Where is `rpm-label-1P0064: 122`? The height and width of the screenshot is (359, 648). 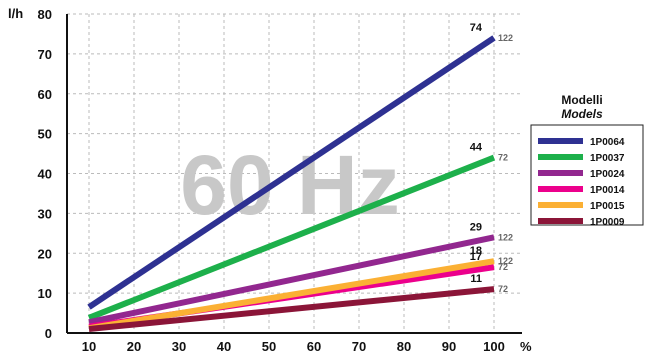 rpm-label-1P0064: 122 is located at coordinates (505, 38).